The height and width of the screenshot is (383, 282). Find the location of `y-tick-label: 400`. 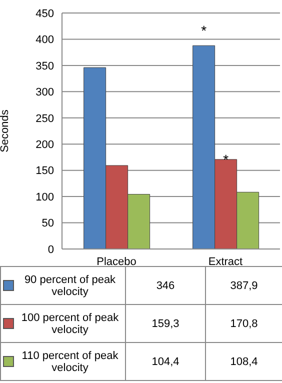

y-tick-label: 400 is located at coordinates (45, 40).